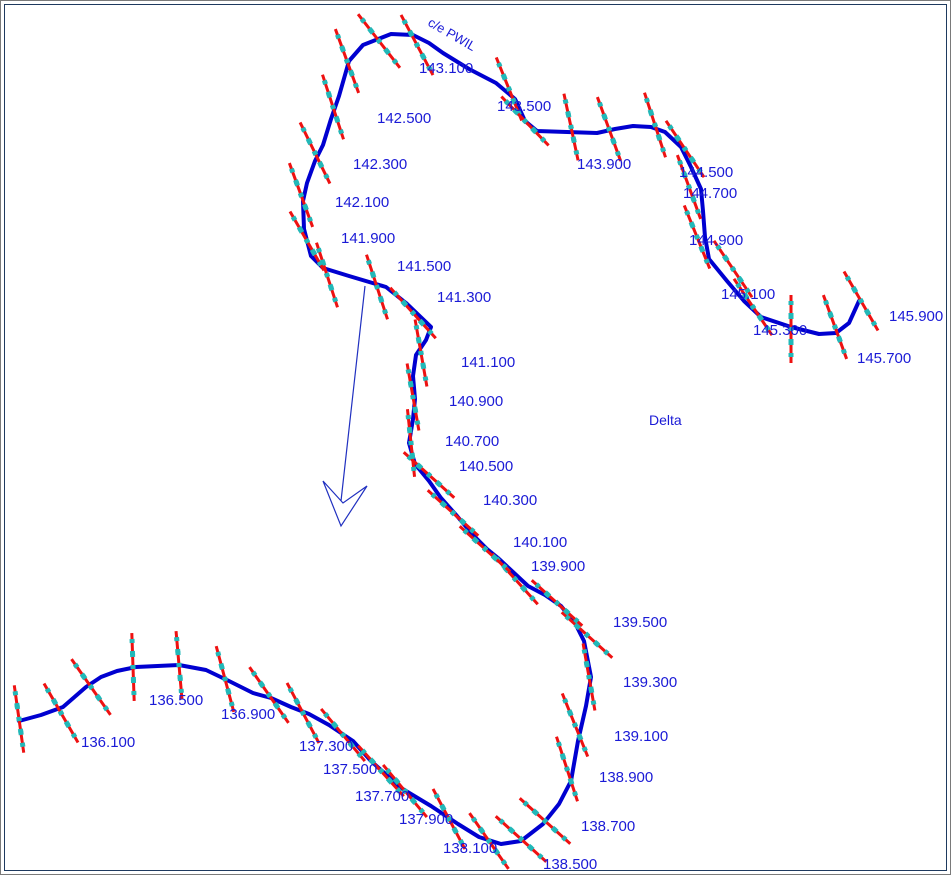  I want to click on station-label: 145.900, so click(916, 316).